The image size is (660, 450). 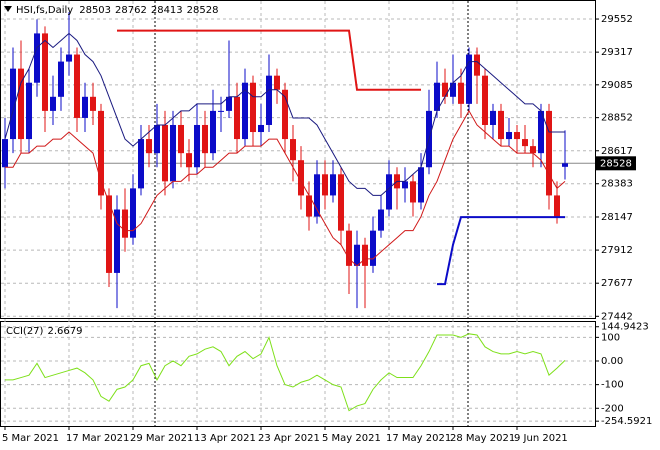 What do you see at coordinates (612, 385) in the screenshot?
I see `y-tick-label: -100` at bounding box center [612, 385].